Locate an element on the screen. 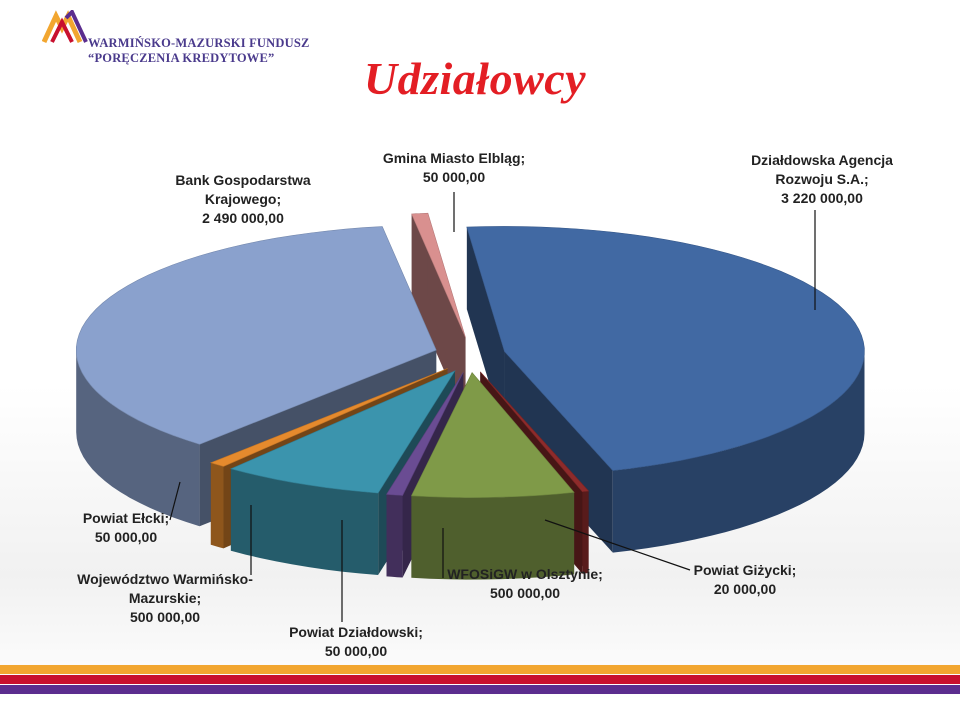 This screenshot has width=960, height=701. pie-slice-7-top is located at coordinates (256, 335).